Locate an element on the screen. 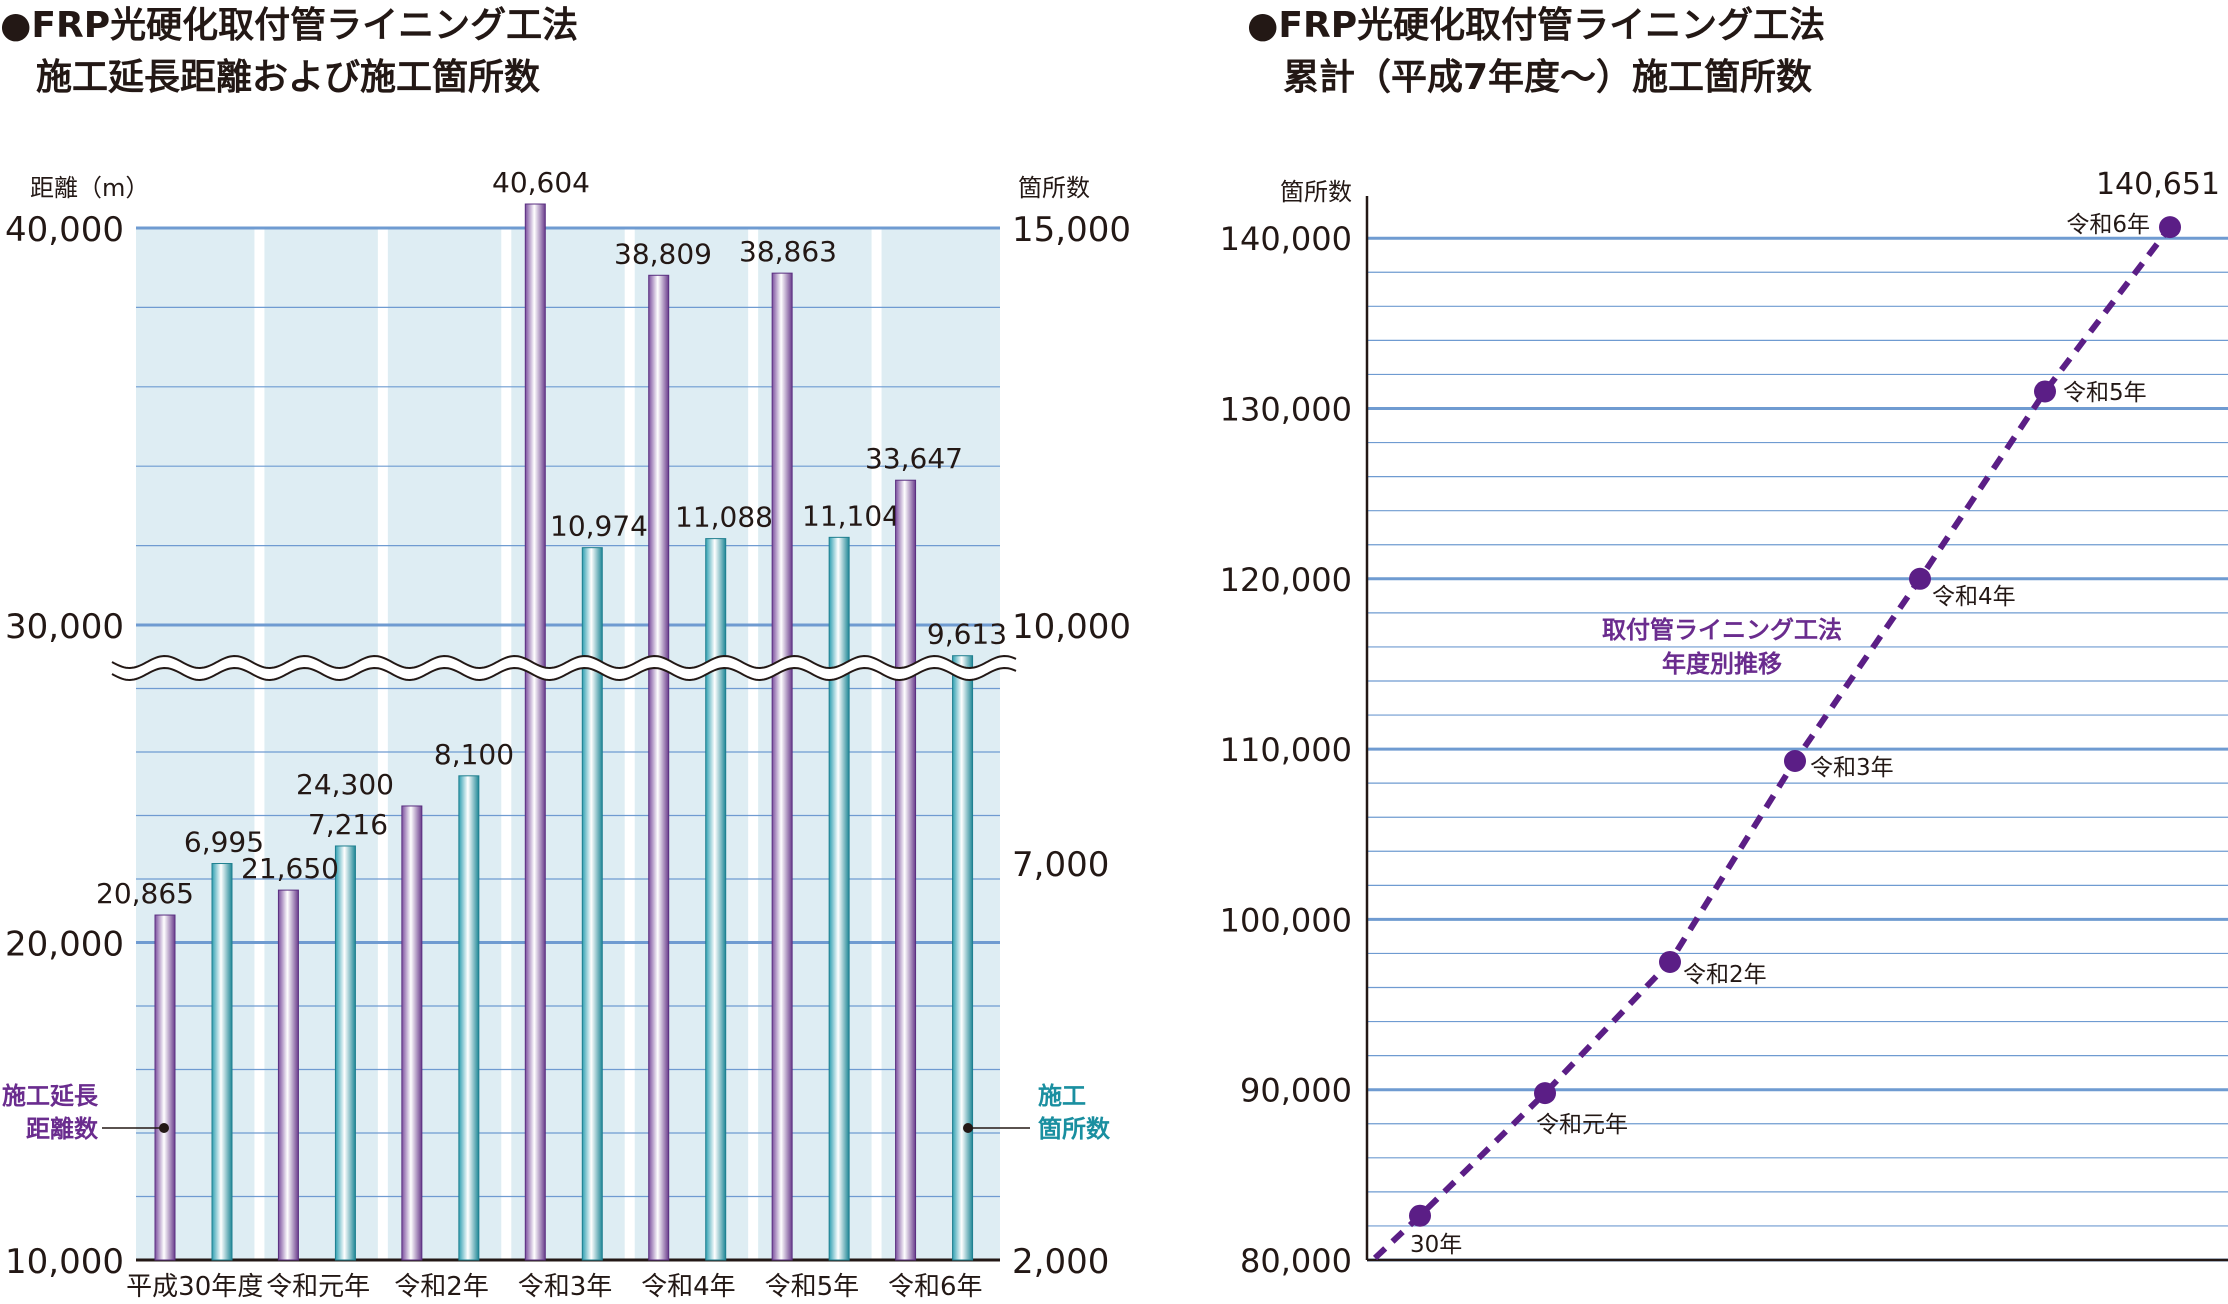 This screenshot has width=2228, height=1304. series-label-line2: 年度別推移 is located at coordinates (1722, 664).